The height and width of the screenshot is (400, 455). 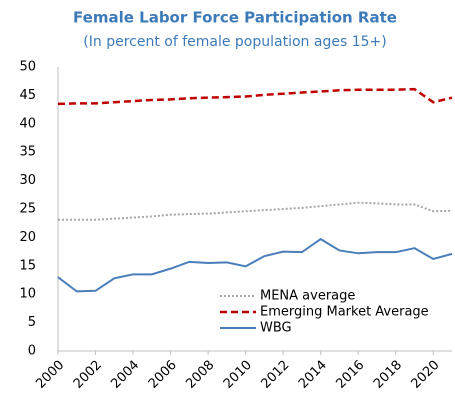 What do you see at coordinates (27, 152) in the screenshot?
I see `y-tick-label: 35` at bounding box center [27, 152].